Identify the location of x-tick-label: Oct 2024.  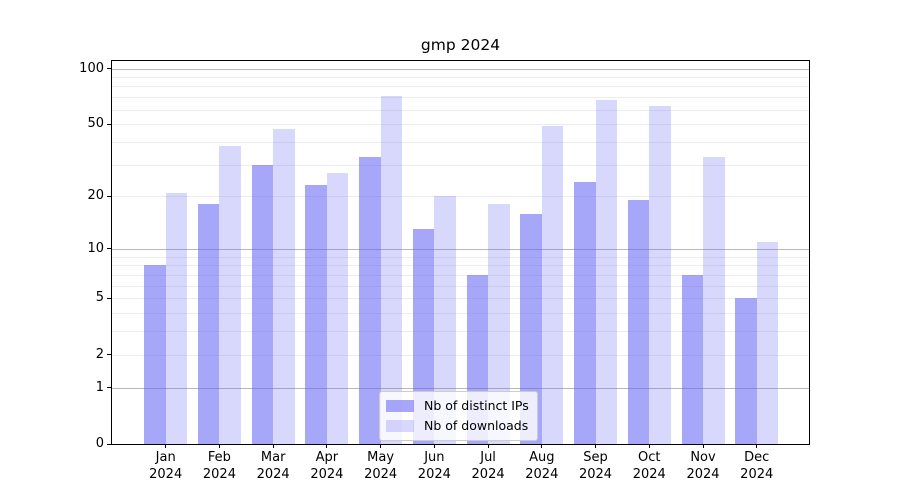
(649, 466).